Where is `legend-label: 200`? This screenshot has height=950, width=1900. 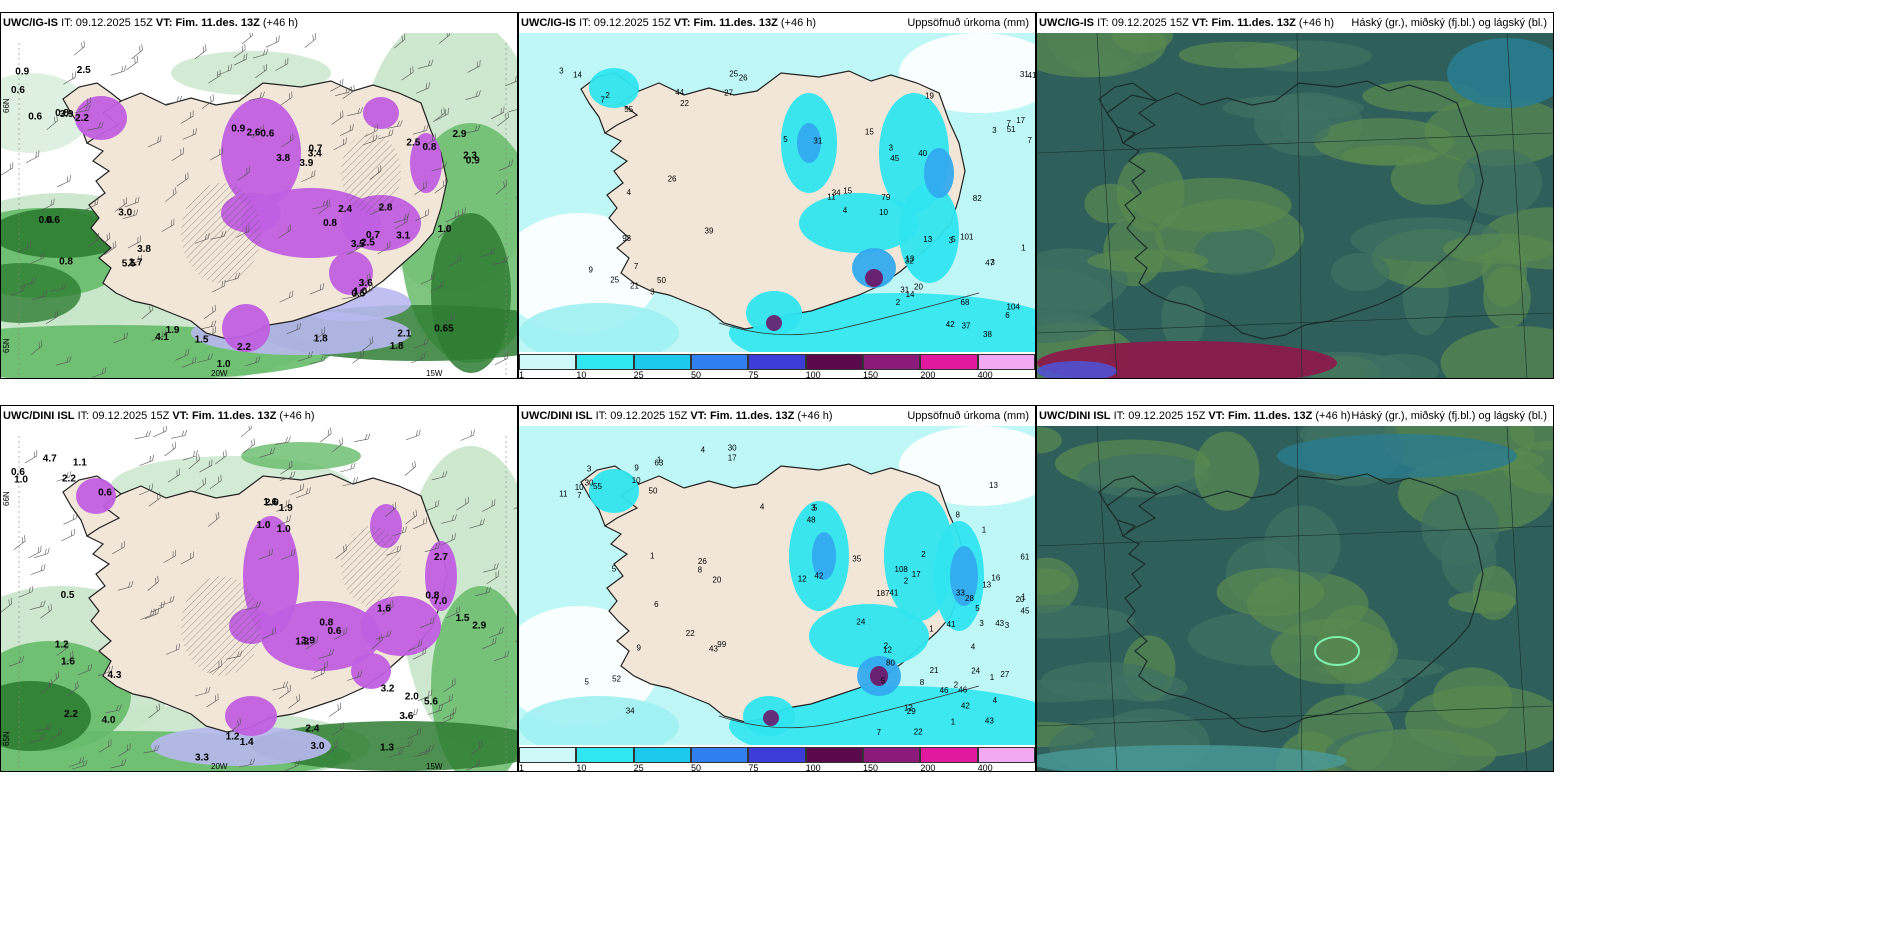 legend-label: 200 is located at coordinates (928, 767).